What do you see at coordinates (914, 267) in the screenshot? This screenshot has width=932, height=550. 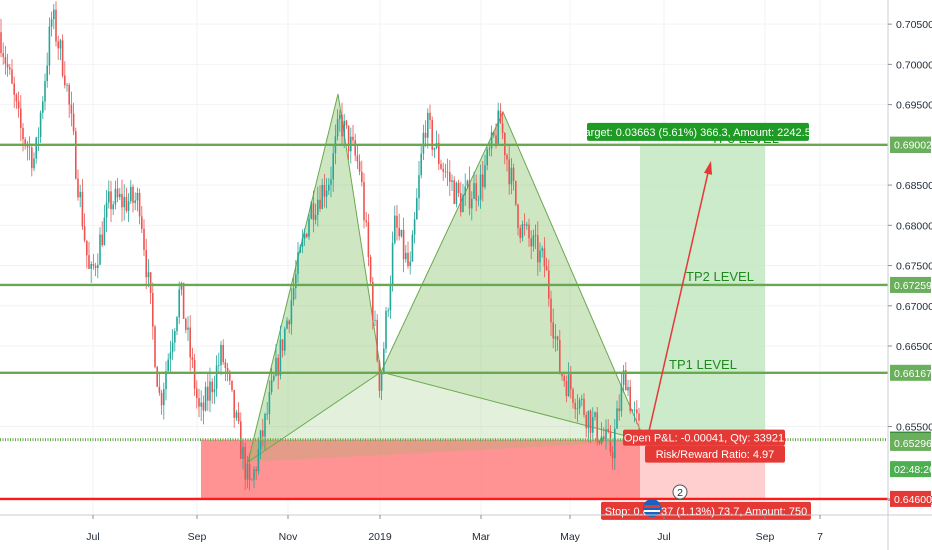 I see `price-tick-label: 0.67500` at bounding box center [914, 267].